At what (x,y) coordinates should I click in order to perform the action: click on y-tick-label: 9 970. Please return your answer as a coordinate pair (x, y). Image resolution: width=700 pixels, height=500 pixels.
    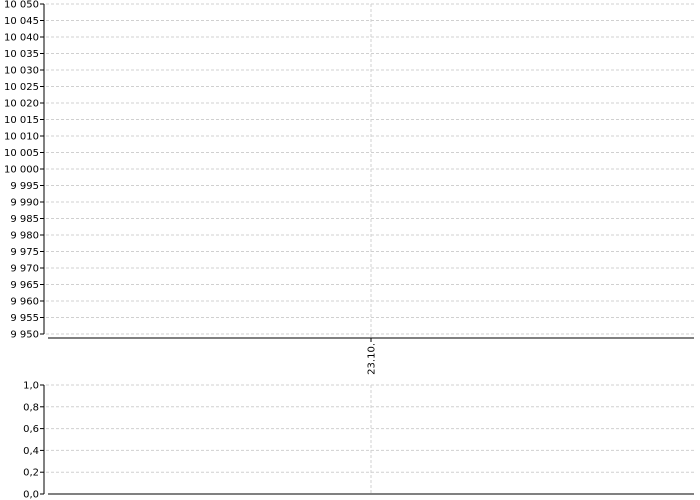
    Looking at the image, I should click on (24, 269).